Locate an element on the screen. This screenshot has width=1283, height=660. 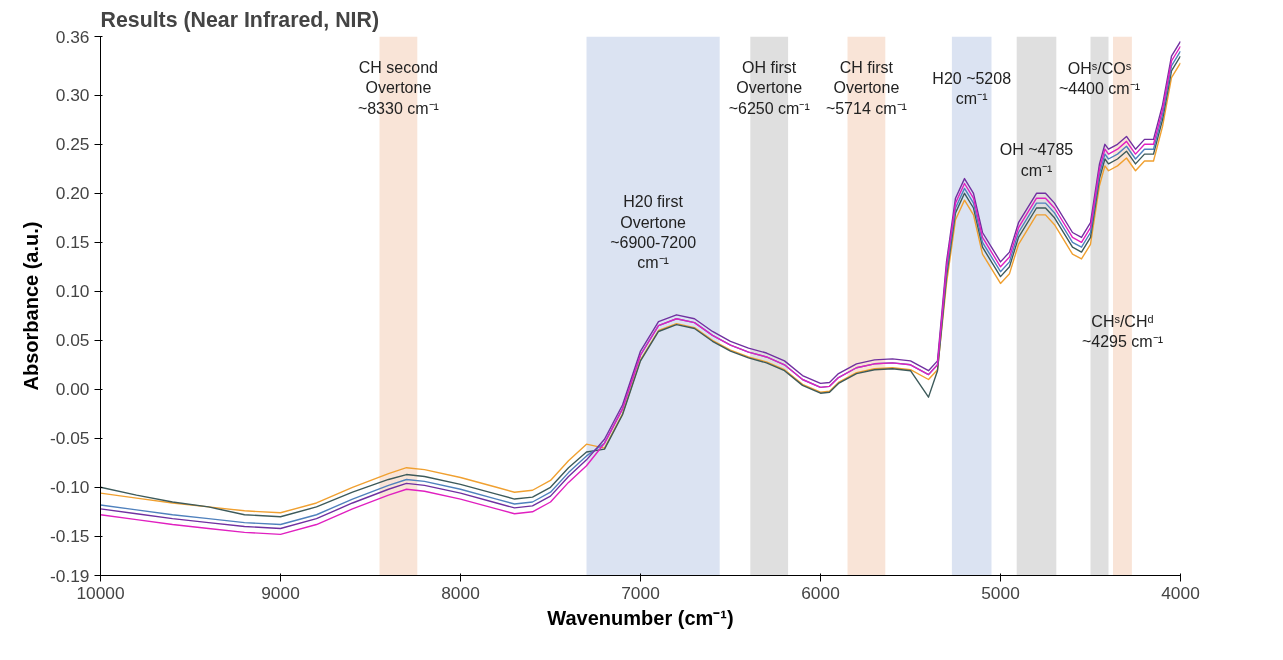
x-tick-label: 5000 is located at coordinates (1000, 592).